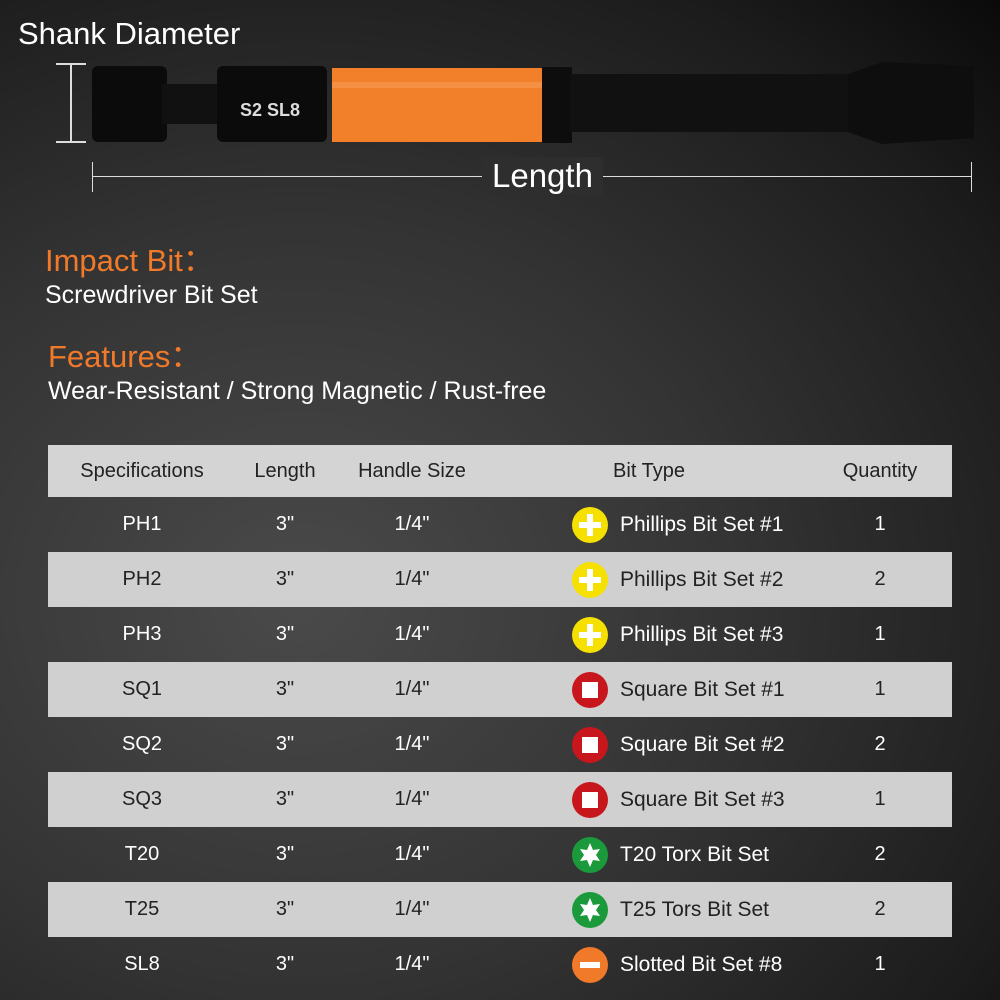  What do you see at coordinates (702, 689) in the screenshot?
I see `bit-type-text: Square Bit Set #1` at bounding box center [702, 689].